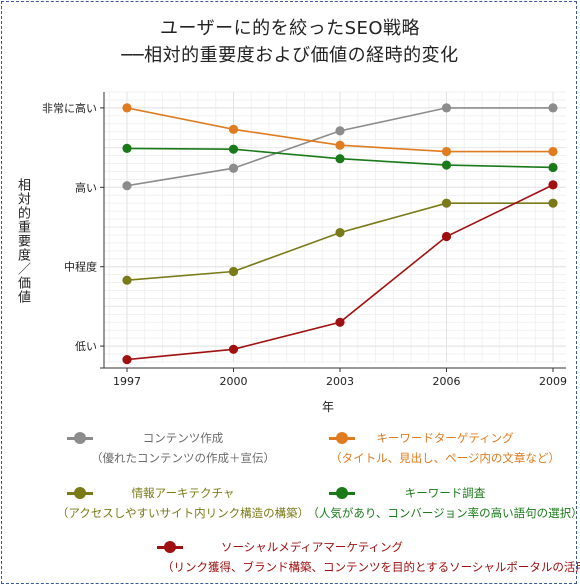 The height and width of the screenshot is (587, 580). I want to click on legend-entry-1: コンテンツ作成 （優れたコンテンツの作成＋宣伝）, so click(183, 448).